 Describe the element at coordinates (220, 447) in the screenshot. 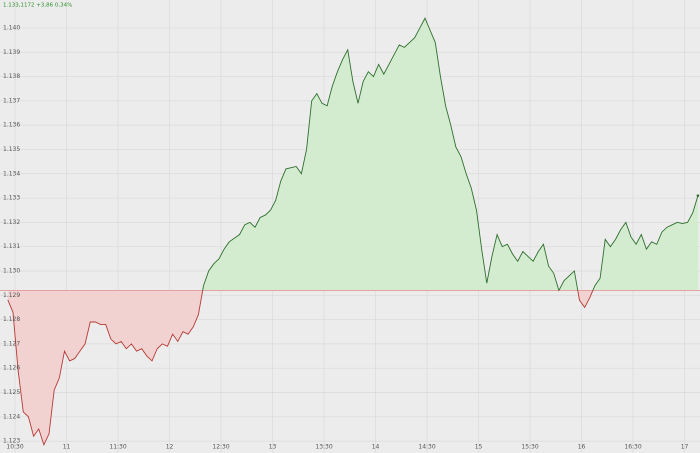

I see `x-tick-label: 12:30` at that location.